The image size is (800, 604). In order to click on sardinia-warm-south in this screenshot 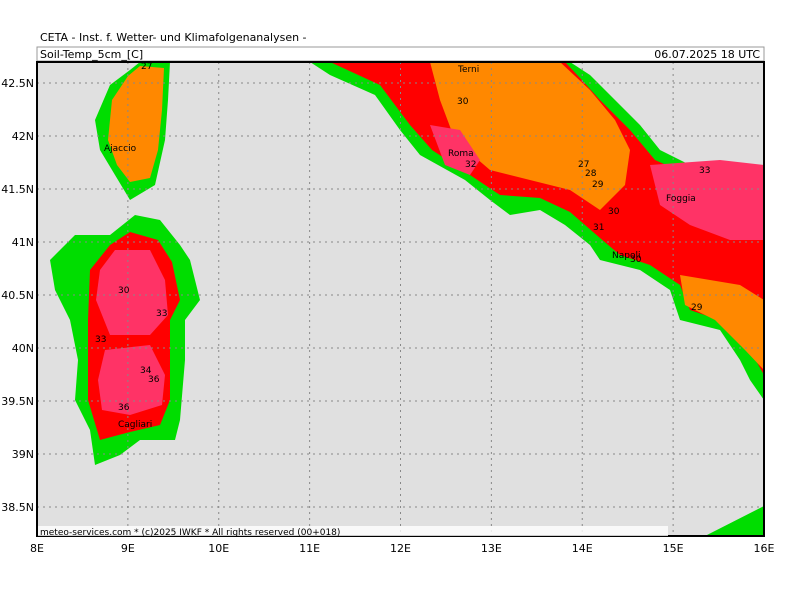, I will do `click(131, 380)`.